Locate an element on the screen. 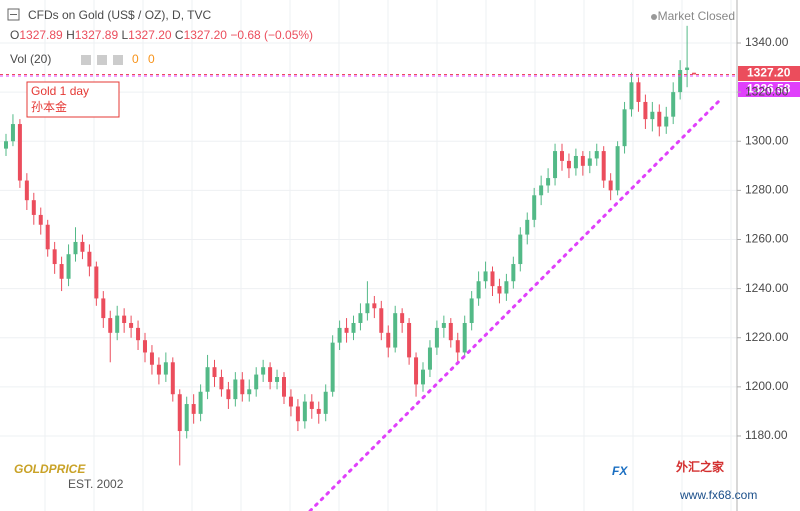 This screenshot has height=511, width=800. y-tick-label: 1300.00 is located at coordinates (767, 140).